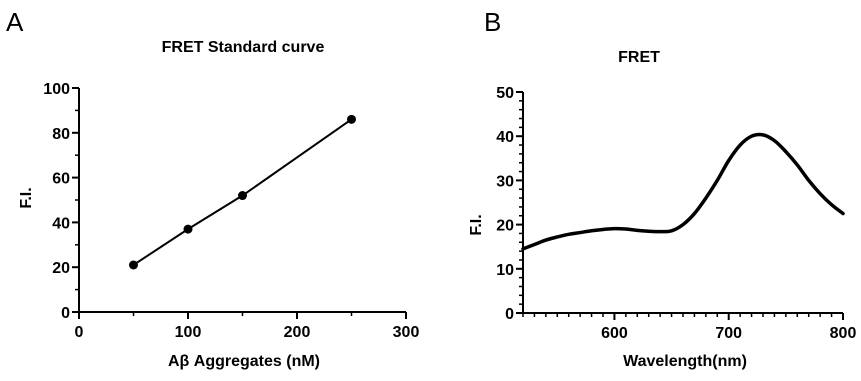  Describe the element at coordinates (244, 361) in the screenshot. I see `chart-a-x-label: Aβ Aggregates (nM)` at that location.